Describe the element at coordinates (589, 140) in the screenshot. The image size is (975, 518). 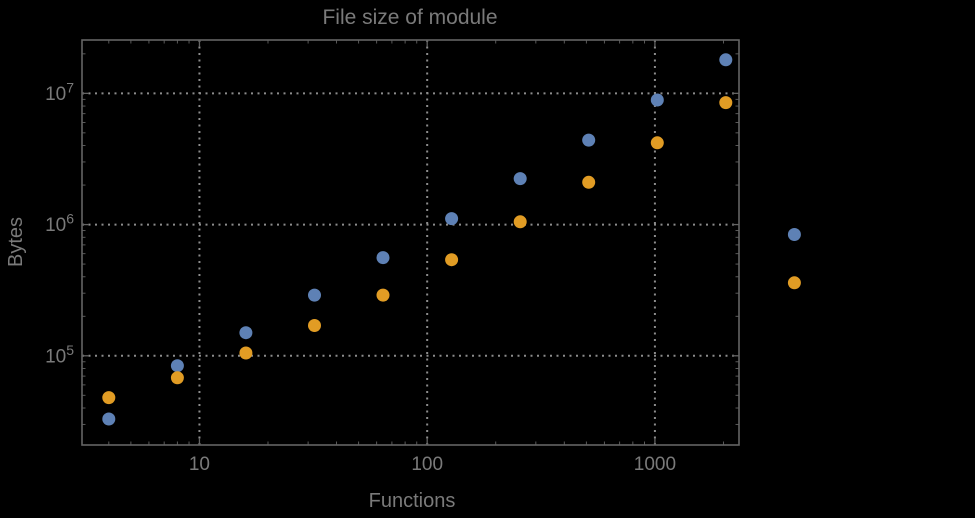
I see `data-point-blue-points-x512` at that location.